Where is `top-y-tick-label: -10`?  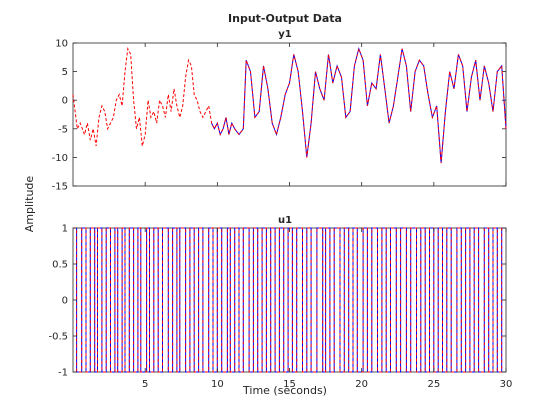 top-y-tick-label: -10 is located at coordinates (60, 158).